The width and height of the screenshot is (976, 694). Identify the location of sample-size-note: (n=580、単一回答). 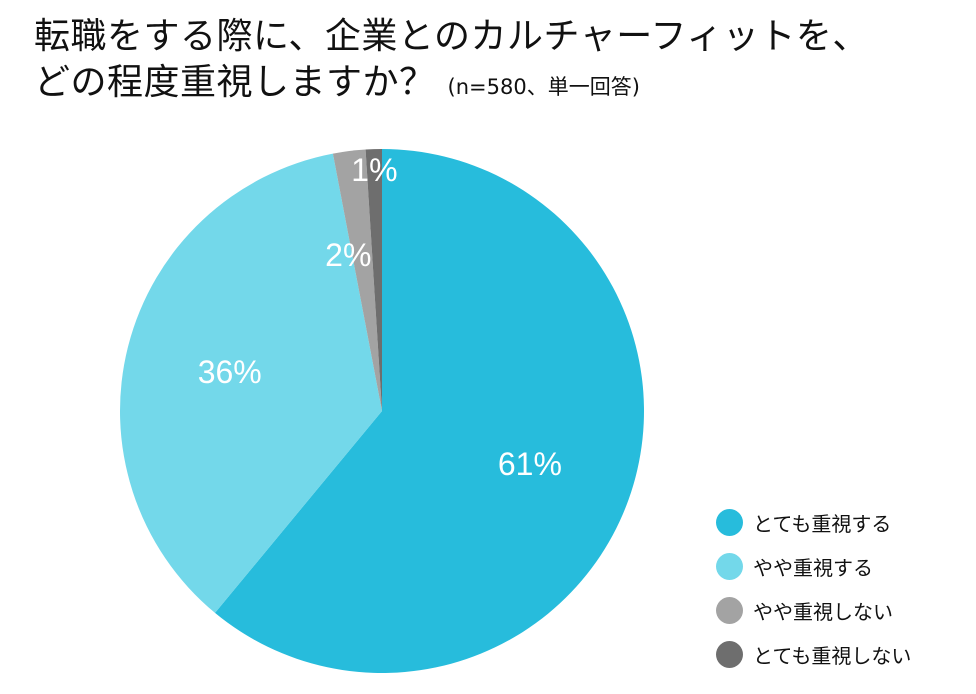
(543, 87).